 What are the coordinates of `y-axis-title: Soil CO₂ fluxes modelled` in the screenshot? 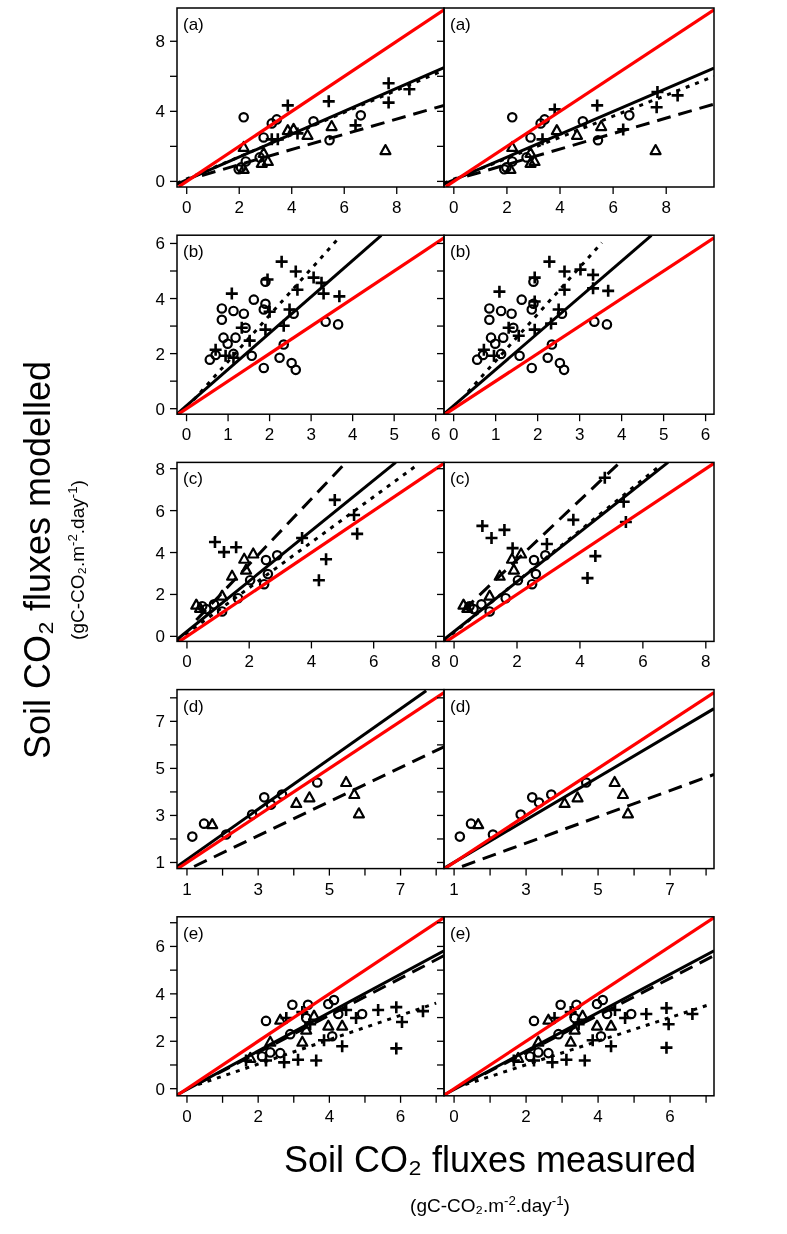 It's located at (37, 560).